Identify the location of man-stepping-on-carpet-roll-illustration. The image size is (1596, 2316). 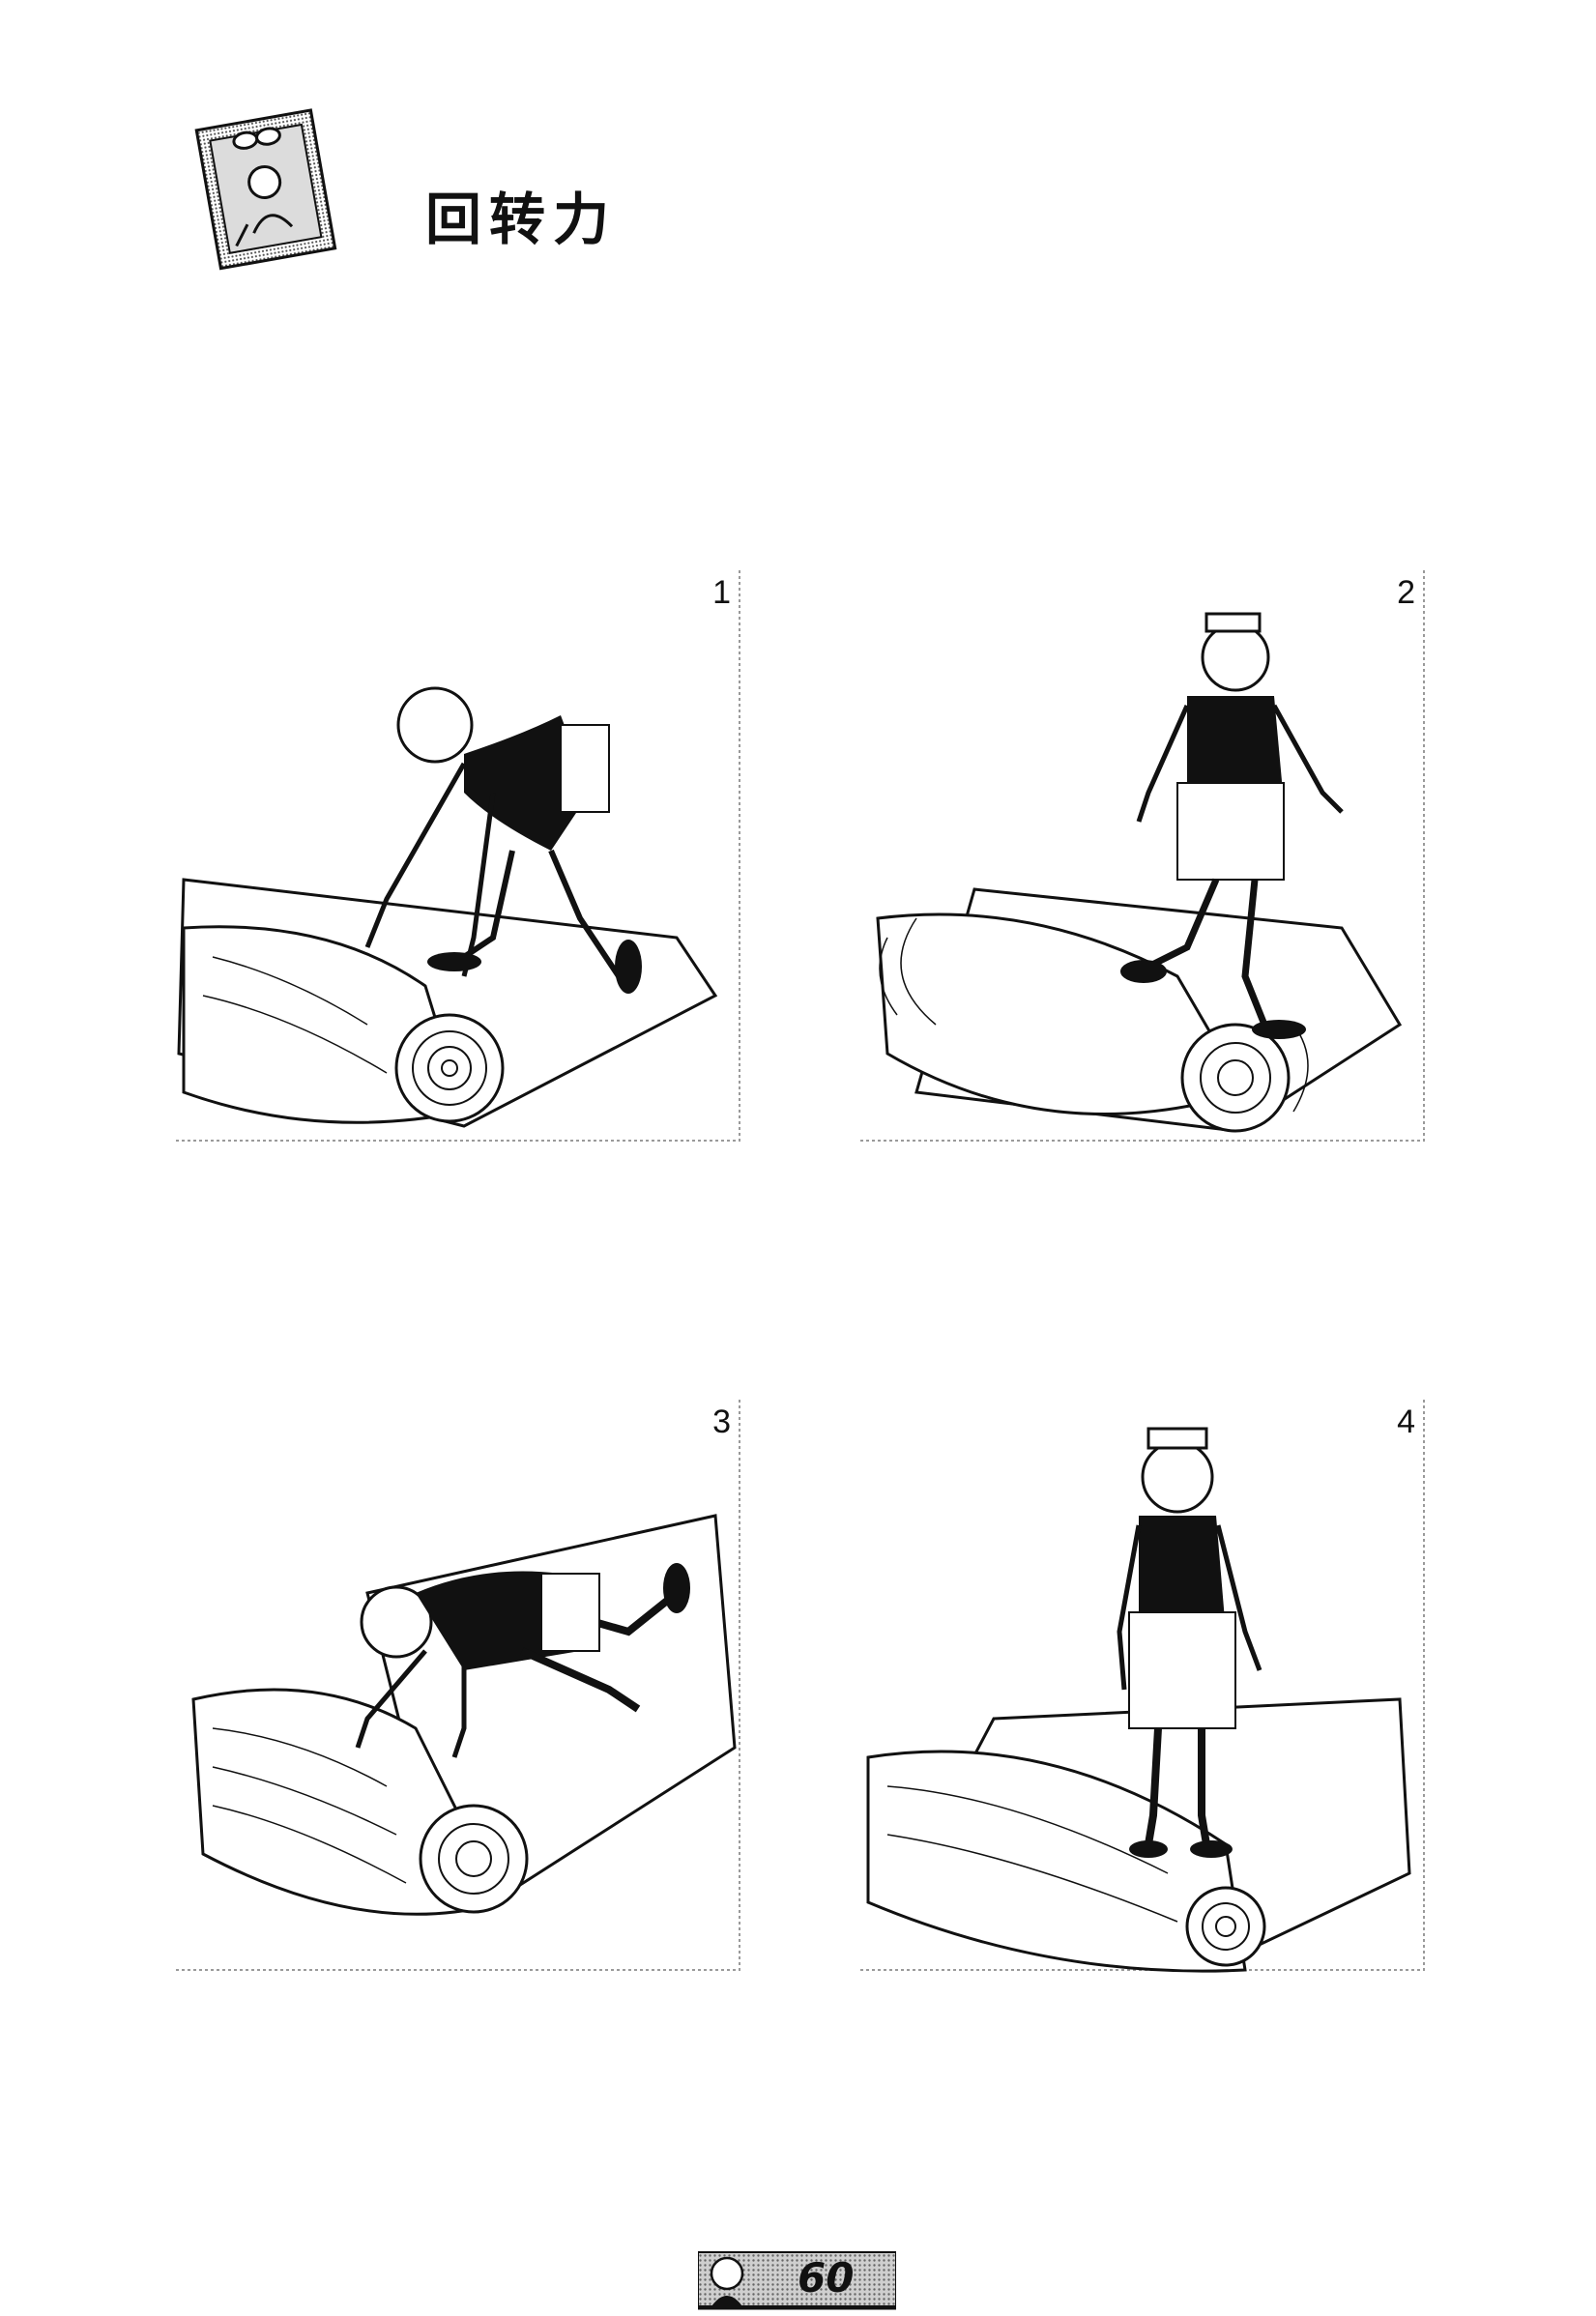
(1141, 856).